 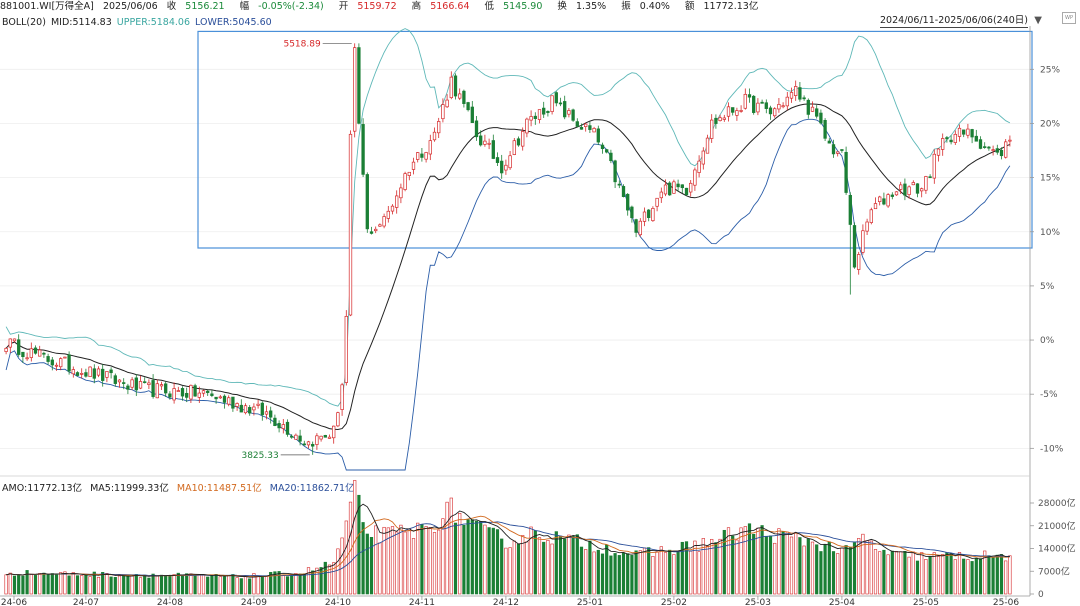 I want to click on boll-lower: LOWER:5045.60, so click(x=233, y=22).